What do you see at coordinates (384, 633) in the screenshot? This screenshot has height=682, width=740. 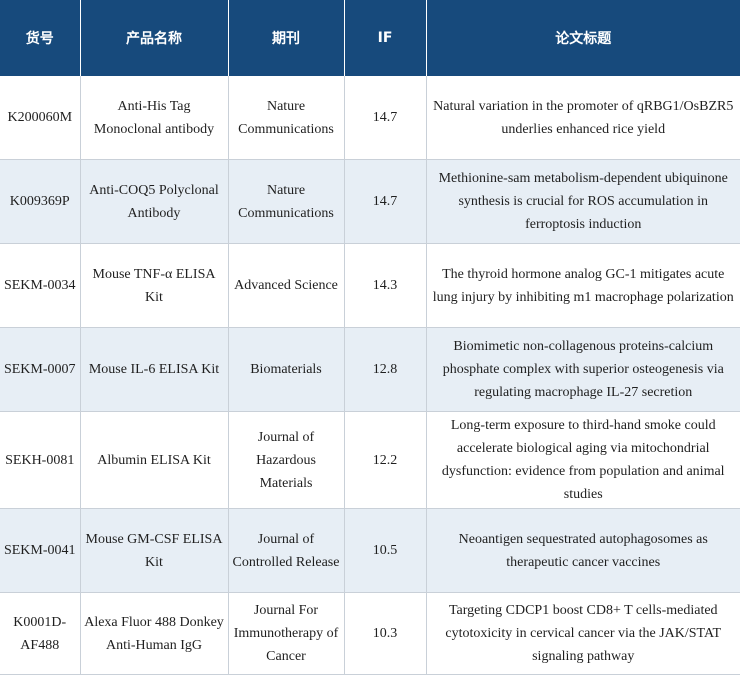 I see `cell-if: 10.3` at bounding box center [384, 633].